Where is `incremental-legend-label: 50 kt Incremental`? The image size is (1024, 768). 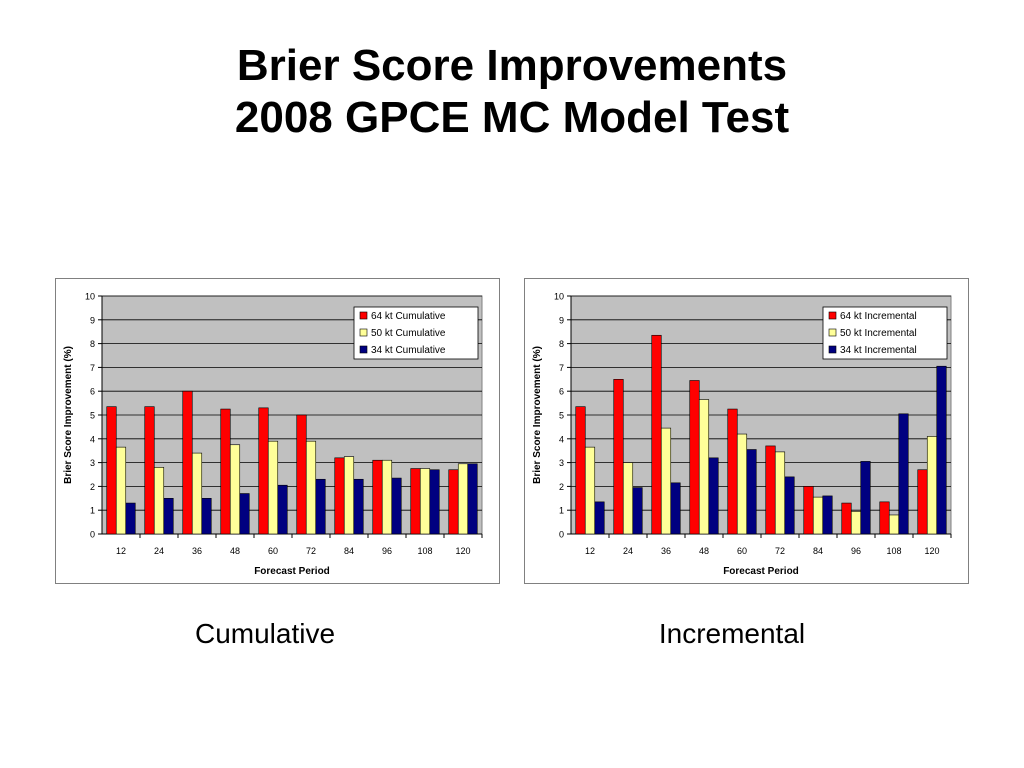
incremental-legend-label: 50 kt Incremental is located at coordinates (878, 333).